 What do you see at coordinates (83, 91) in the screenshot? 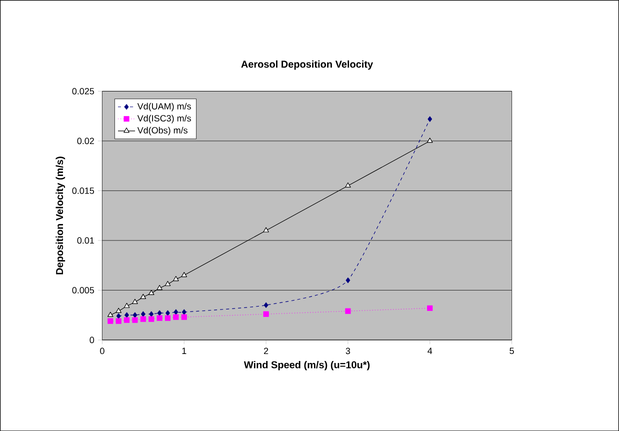
I see `y-tick-label: 0.025` at bounding box center [83, 91].